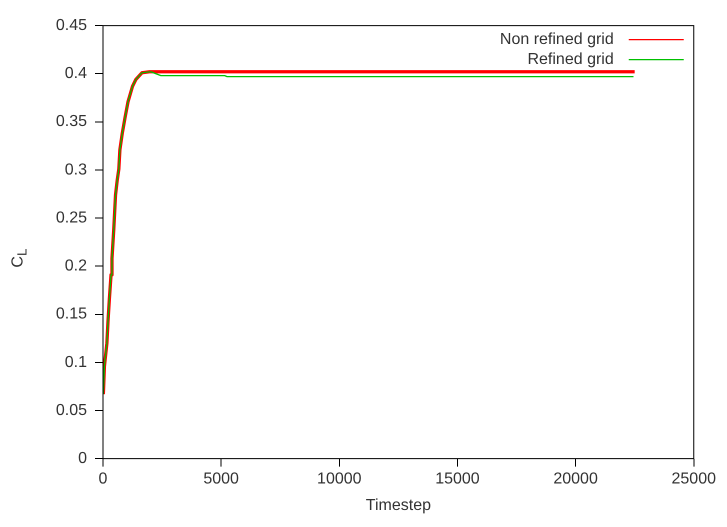 Image resolution: width=727 pixels, height=527 pixels. I want to click on x-tick-label: 25000, so click(694, 479).